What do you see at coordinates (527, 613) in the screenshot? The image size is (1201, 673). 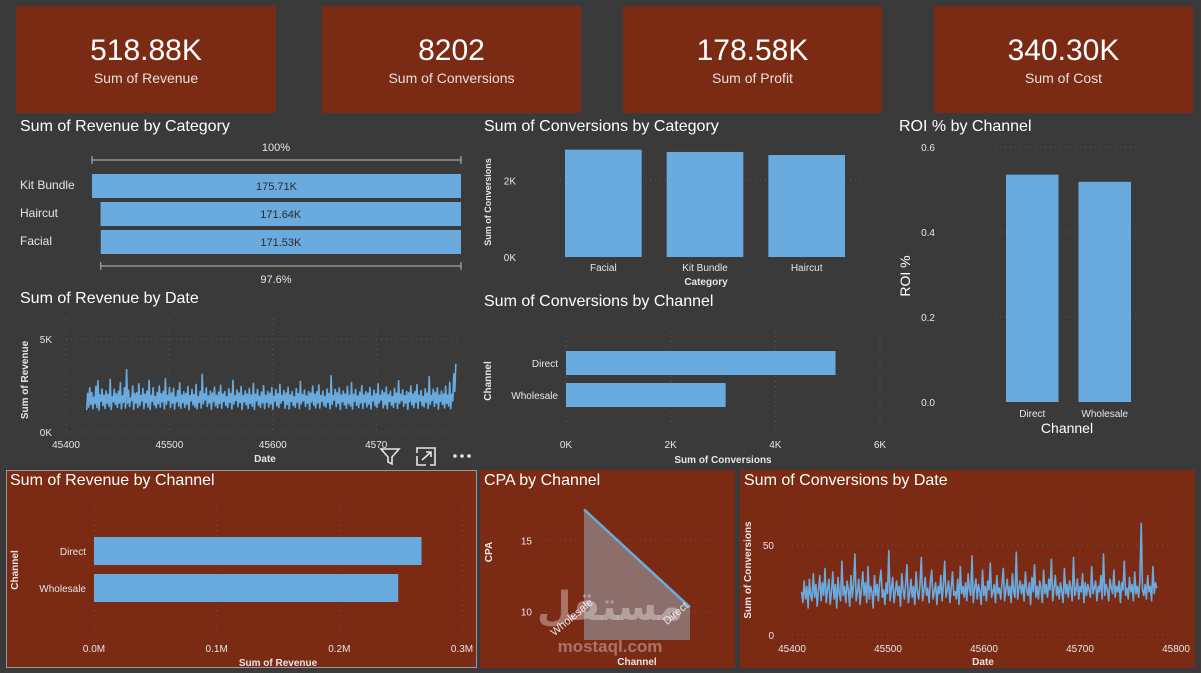 I see `y-tick-label: 10` at bounding box center [527, 613].